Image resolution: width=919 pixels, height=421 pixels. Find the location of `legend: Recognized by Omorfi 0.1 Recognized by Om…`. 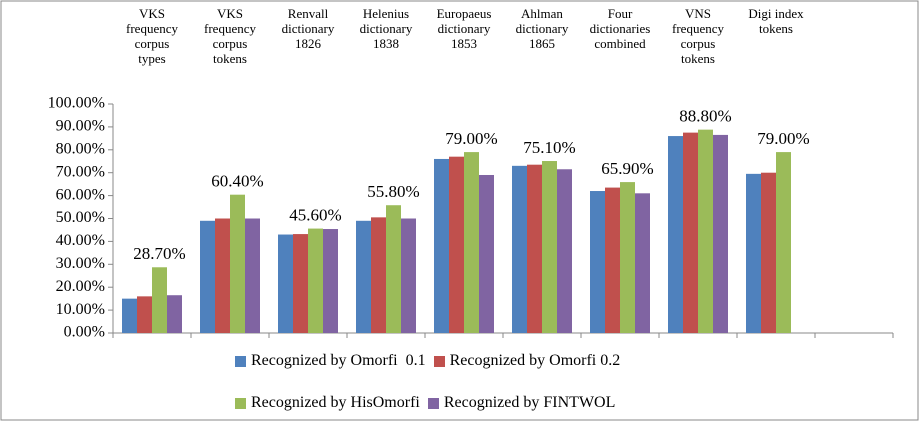

legend: Recognized by Omorfi 0.1 Recognized by Om… is located at coordinates (475, 386).